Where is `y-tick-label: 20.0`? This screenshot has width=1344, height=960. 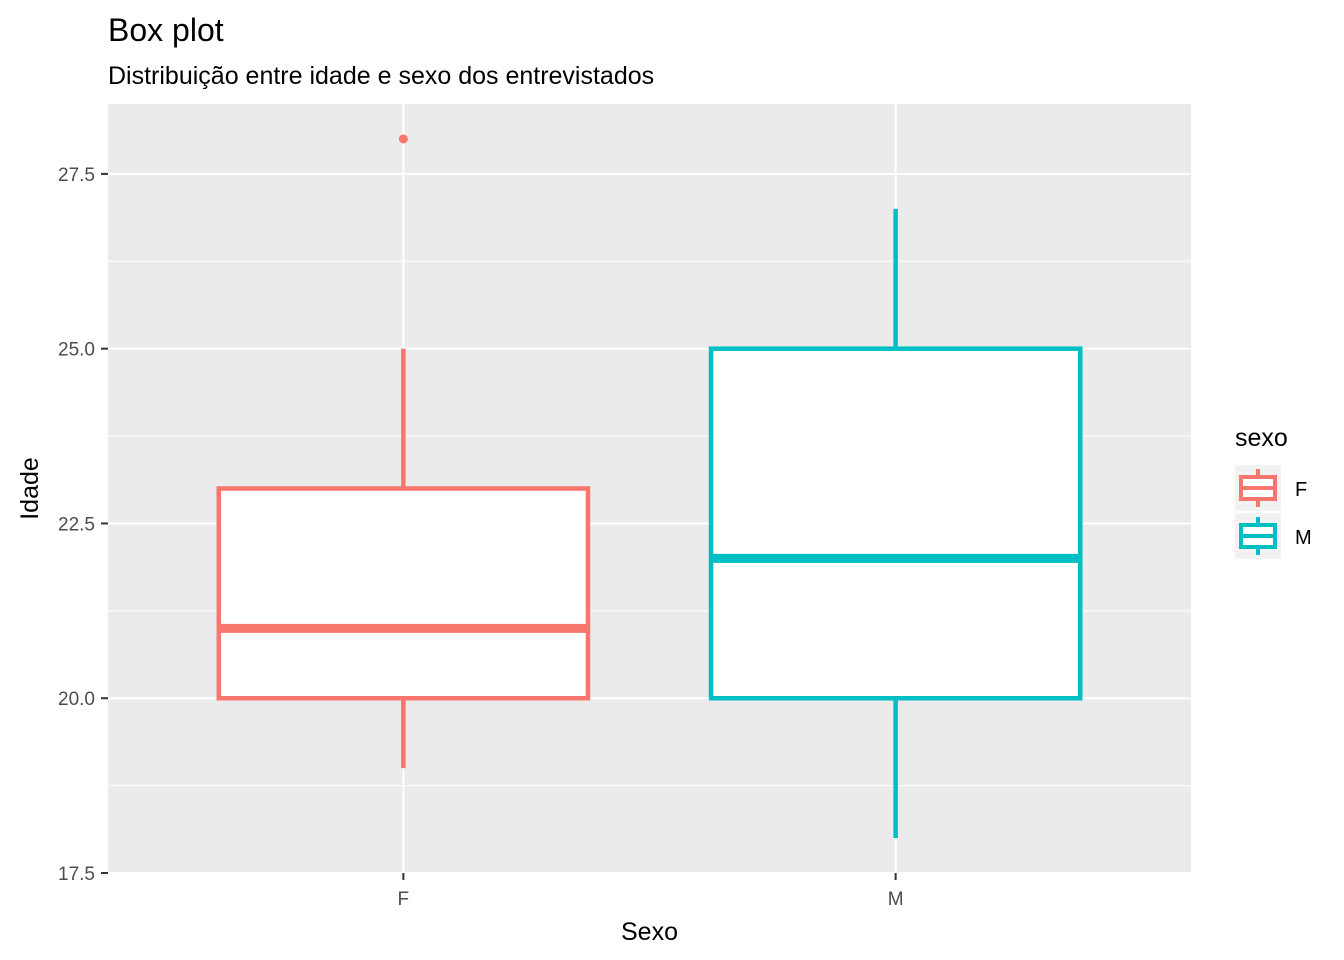
y-tick-label: 20.0 is located at coordinates (76, 699).